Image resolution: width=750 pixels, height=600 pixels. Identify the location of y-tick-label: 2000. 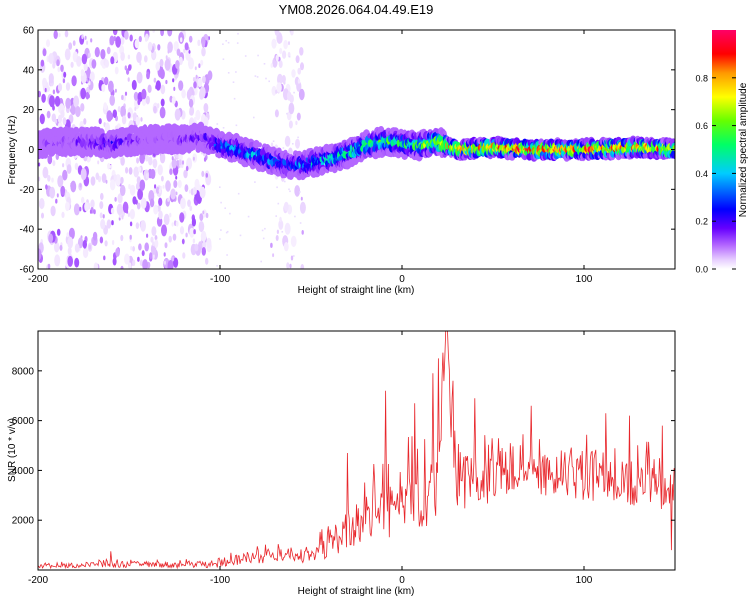
(23, 521).